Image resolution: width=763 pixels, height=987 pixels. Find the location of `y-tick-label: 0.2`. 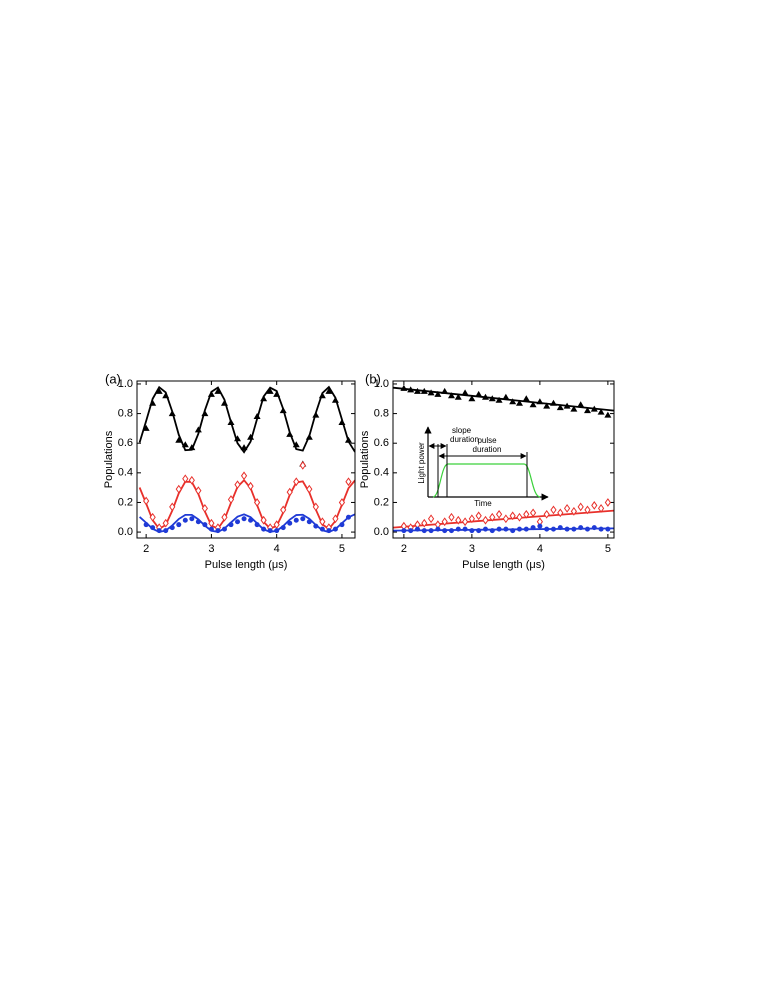

y-tick-label: 0.2 is located at coordinates (381, 502).